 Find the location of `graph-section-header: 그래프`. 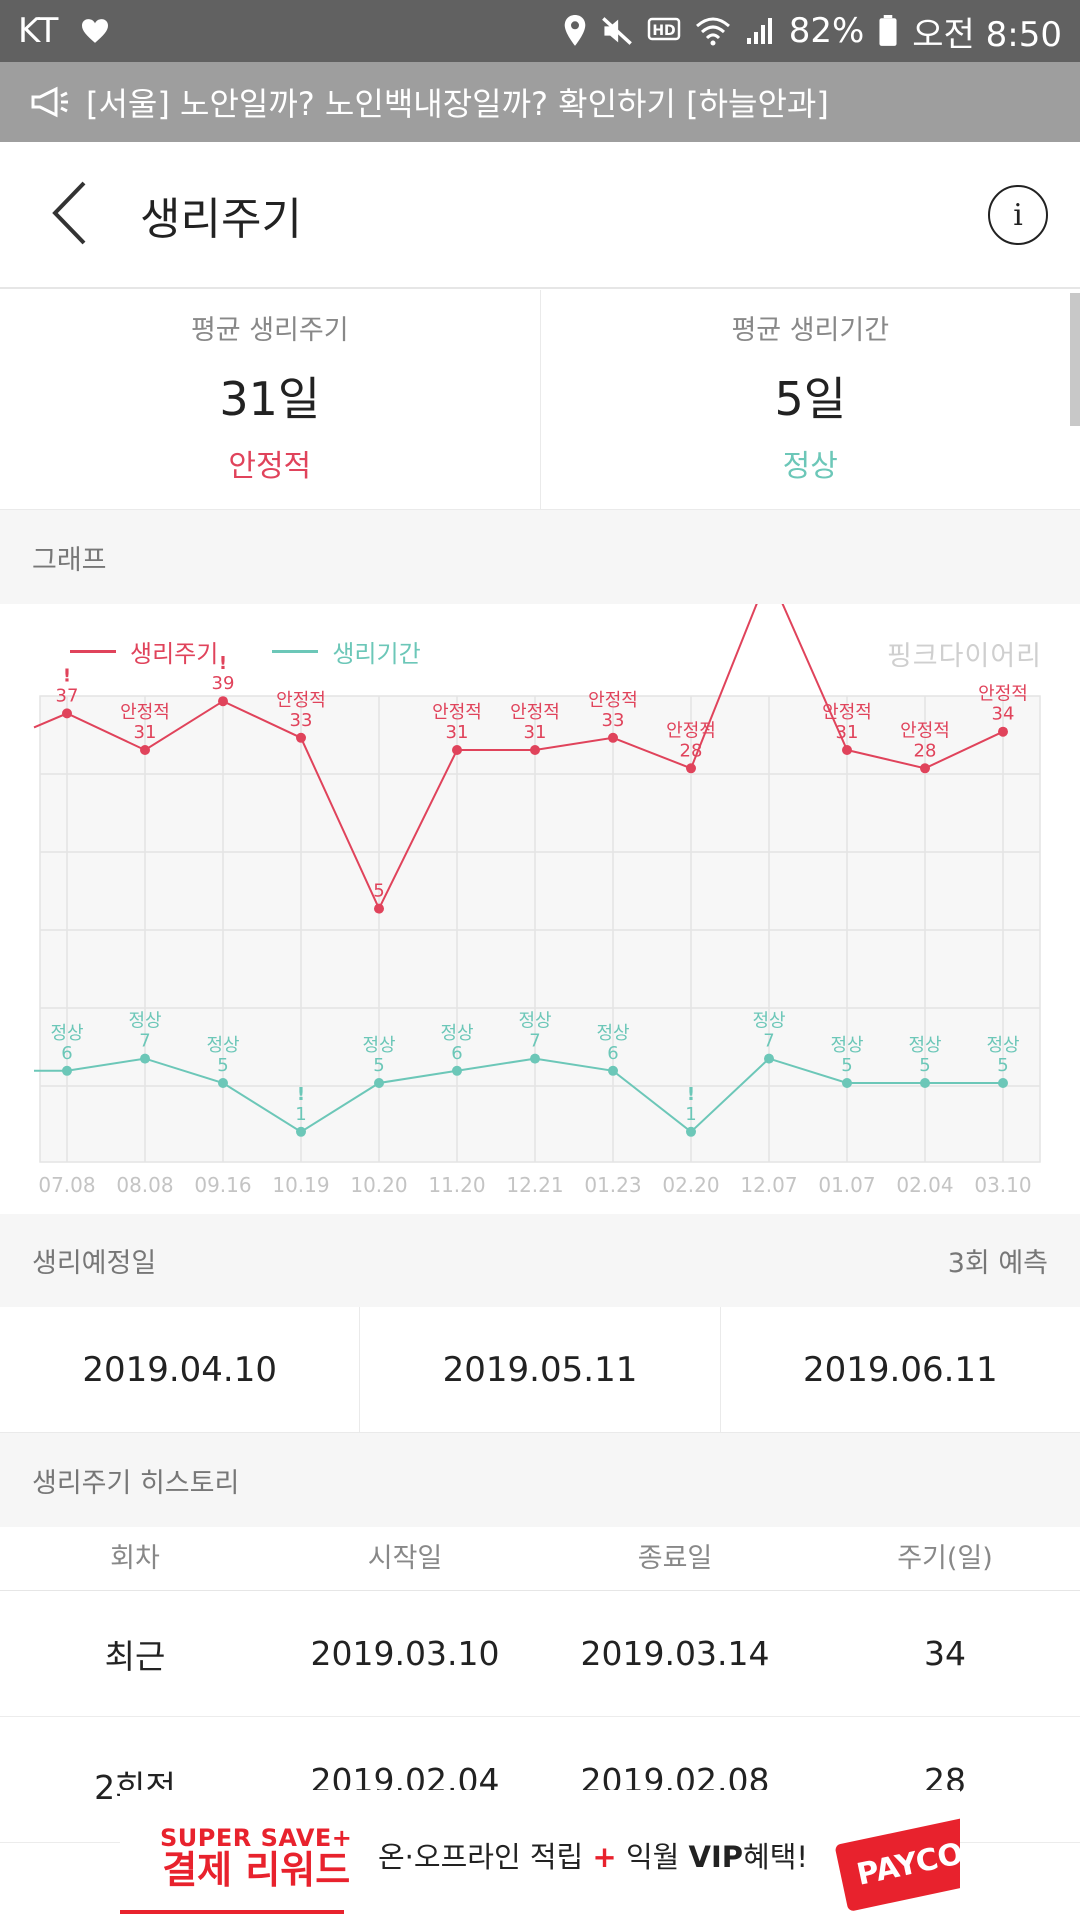

graph-section-header: 그래프 is located at coordinates (540, 557).